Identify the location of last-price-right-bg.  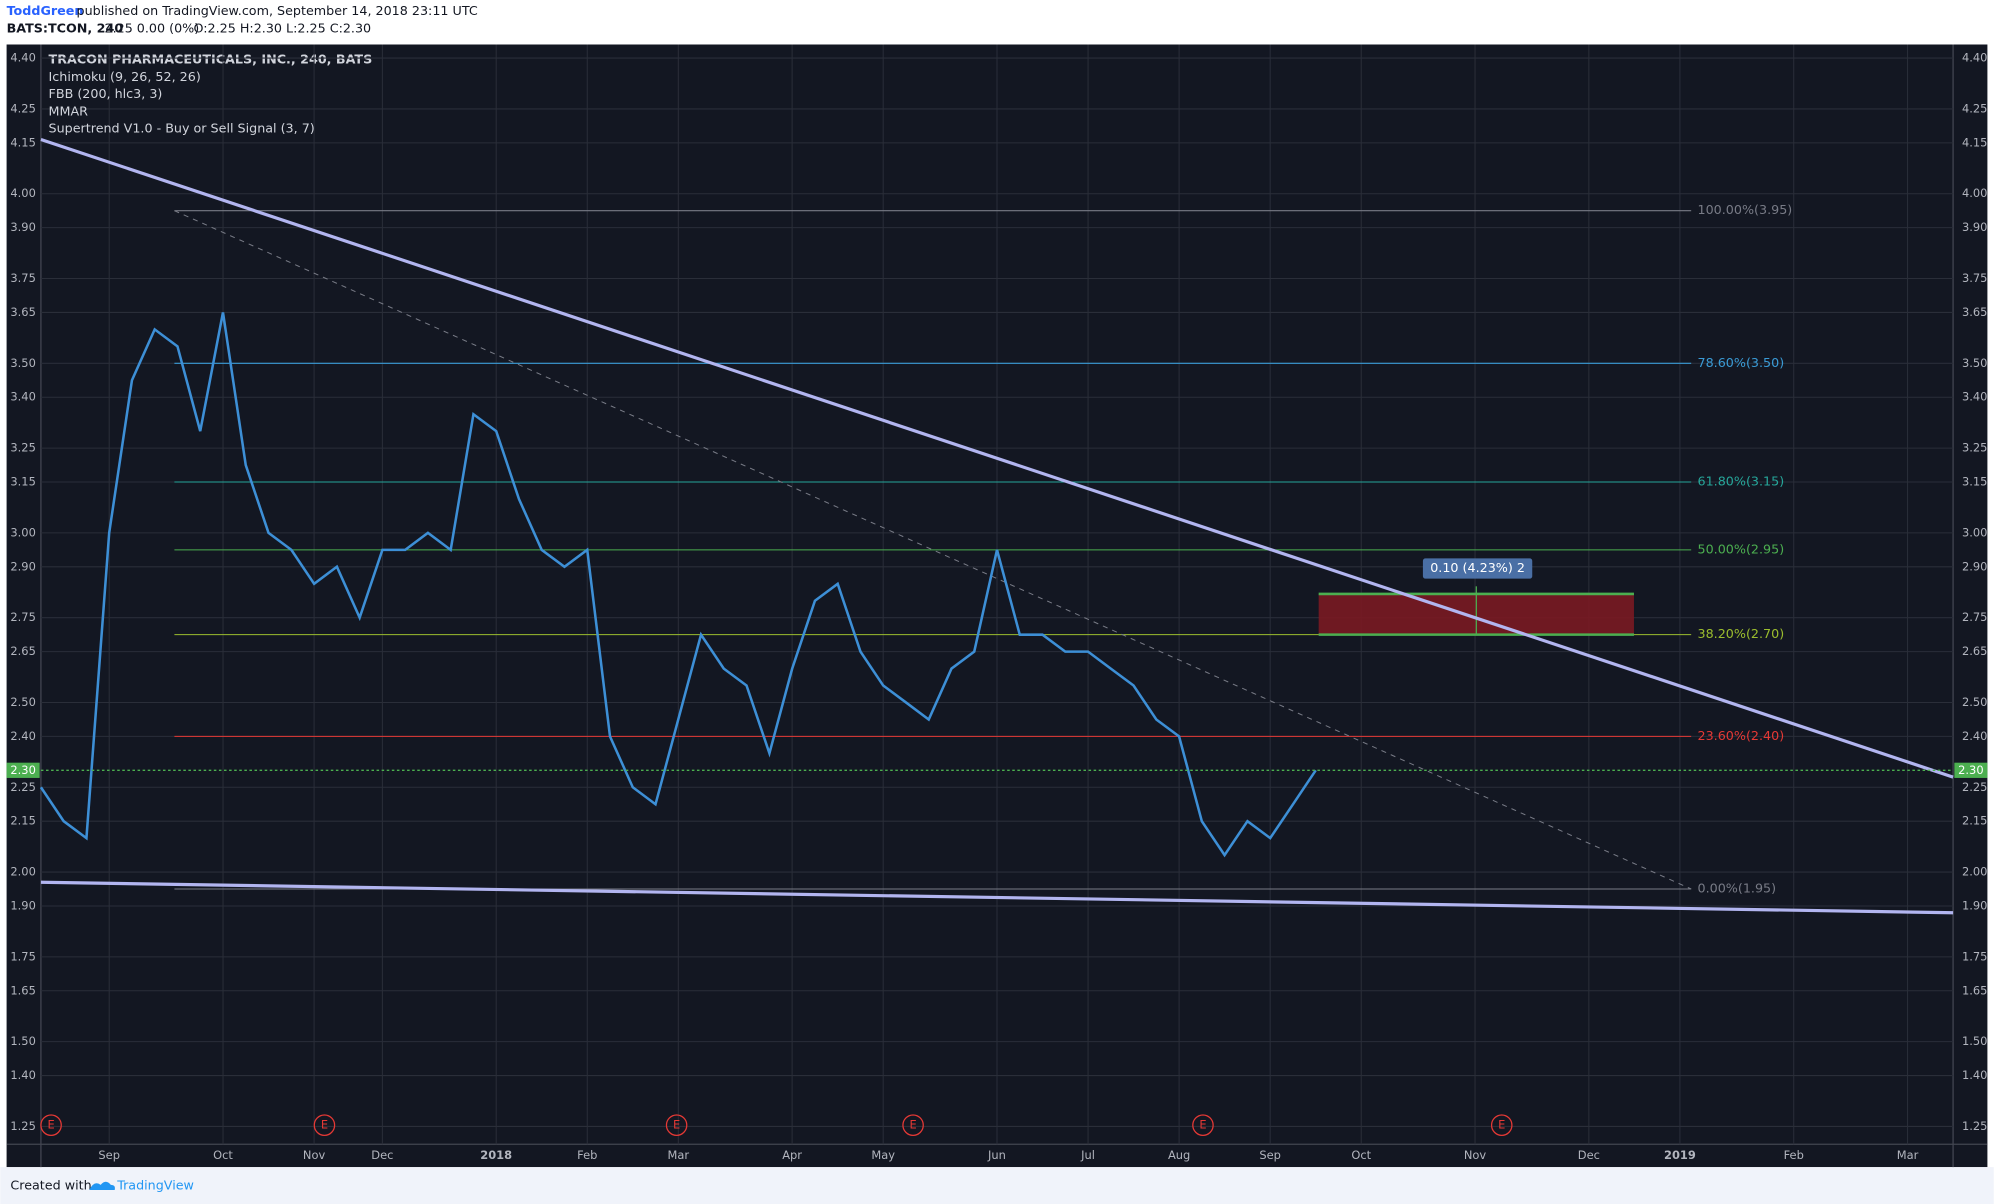
(1971, 770).